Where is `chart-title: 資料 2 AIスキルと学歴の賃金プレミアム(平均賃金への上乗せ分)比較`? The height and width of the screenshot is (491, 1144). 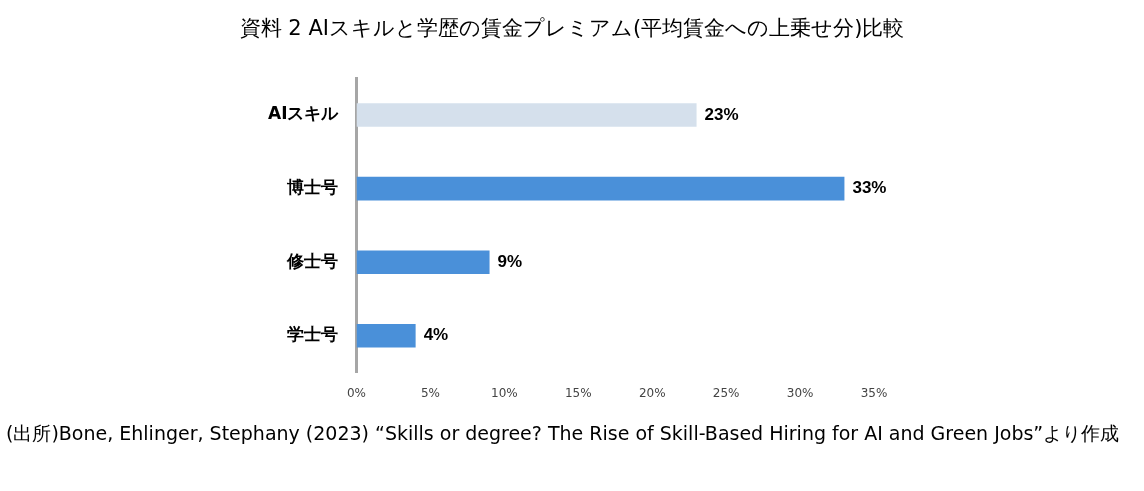
chart-title: 資料 2 AIスキルと学歴の賃金プレミアム(平均賃金への上乗せ分)比較 is located at coordinates (572, 28).